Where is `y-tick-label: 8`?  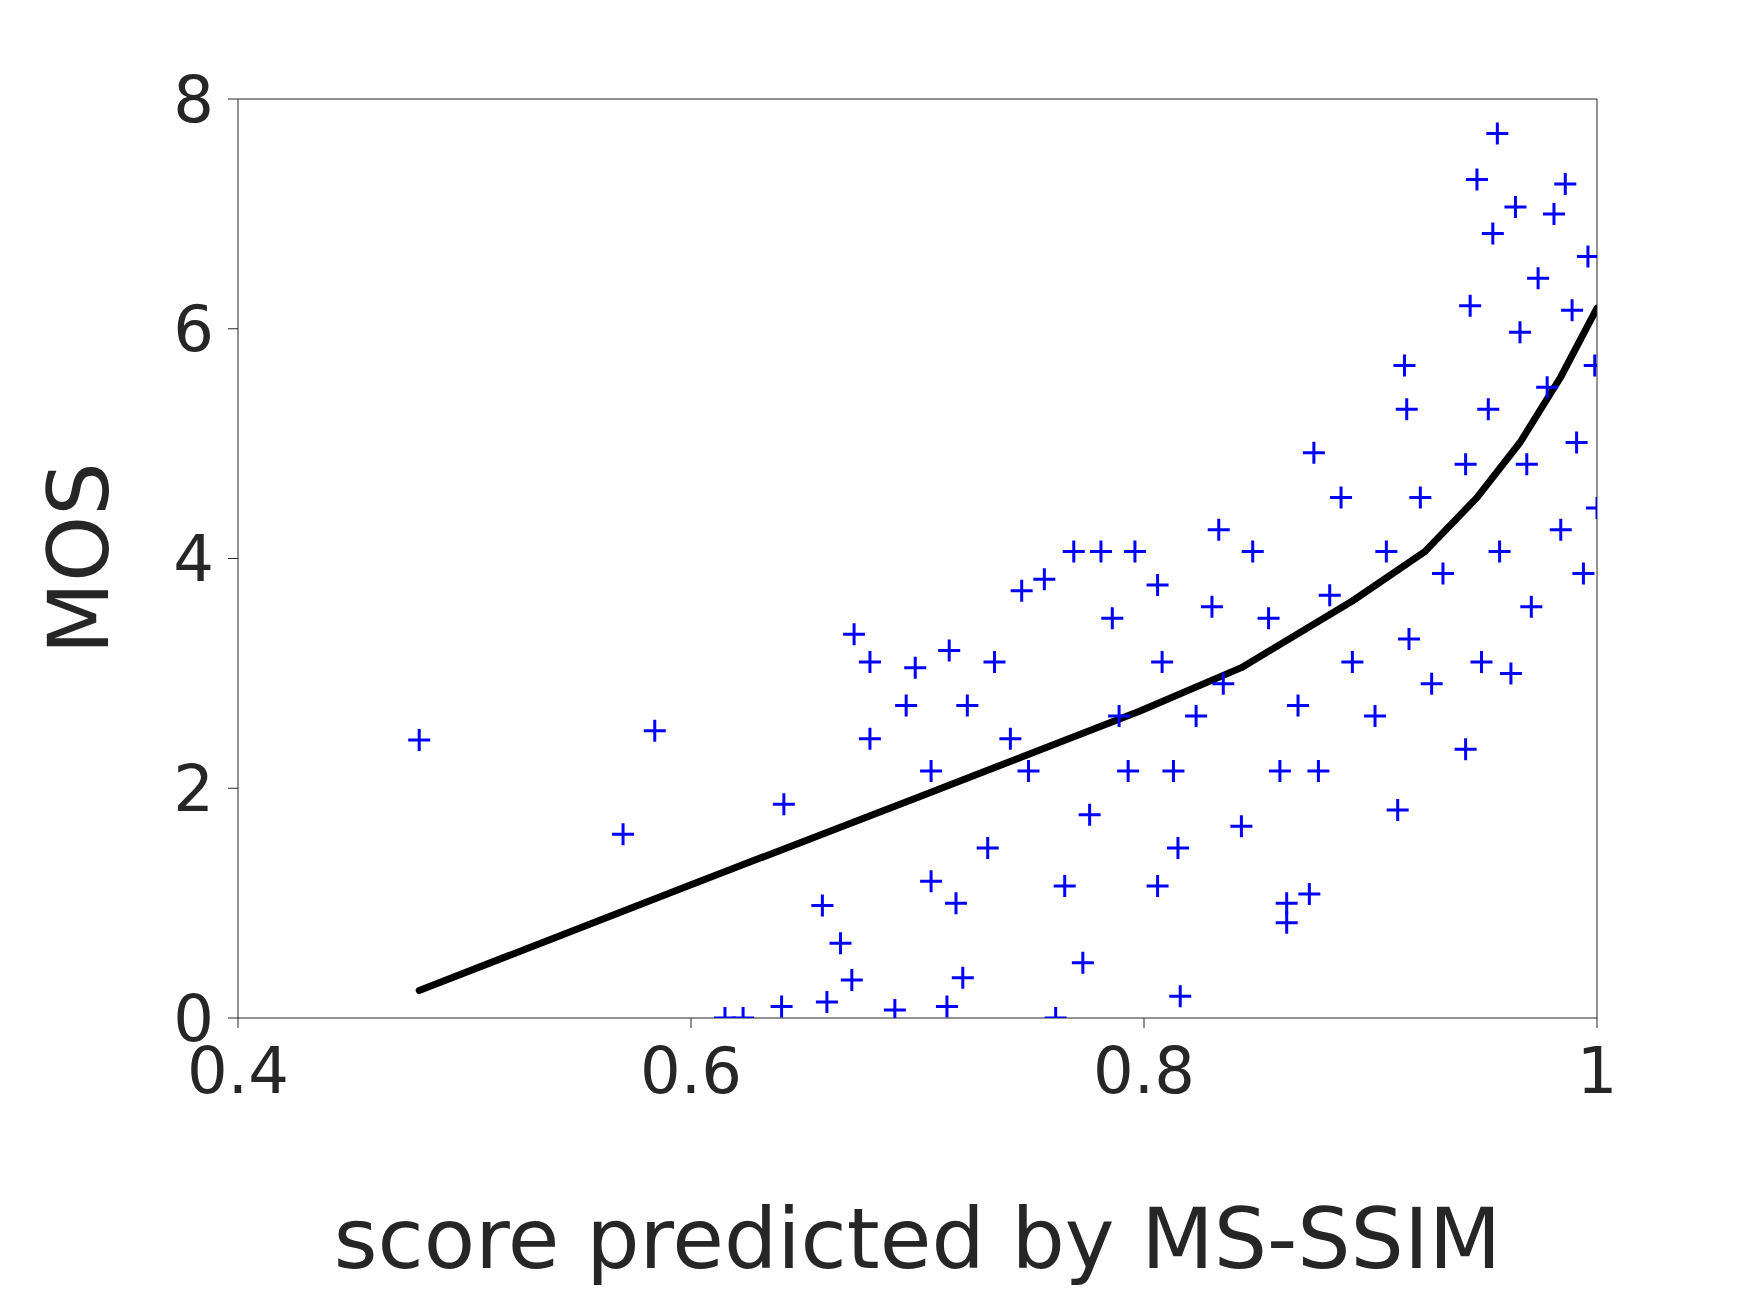
y-tick-label: 8 is located at coordinates (193, 99).